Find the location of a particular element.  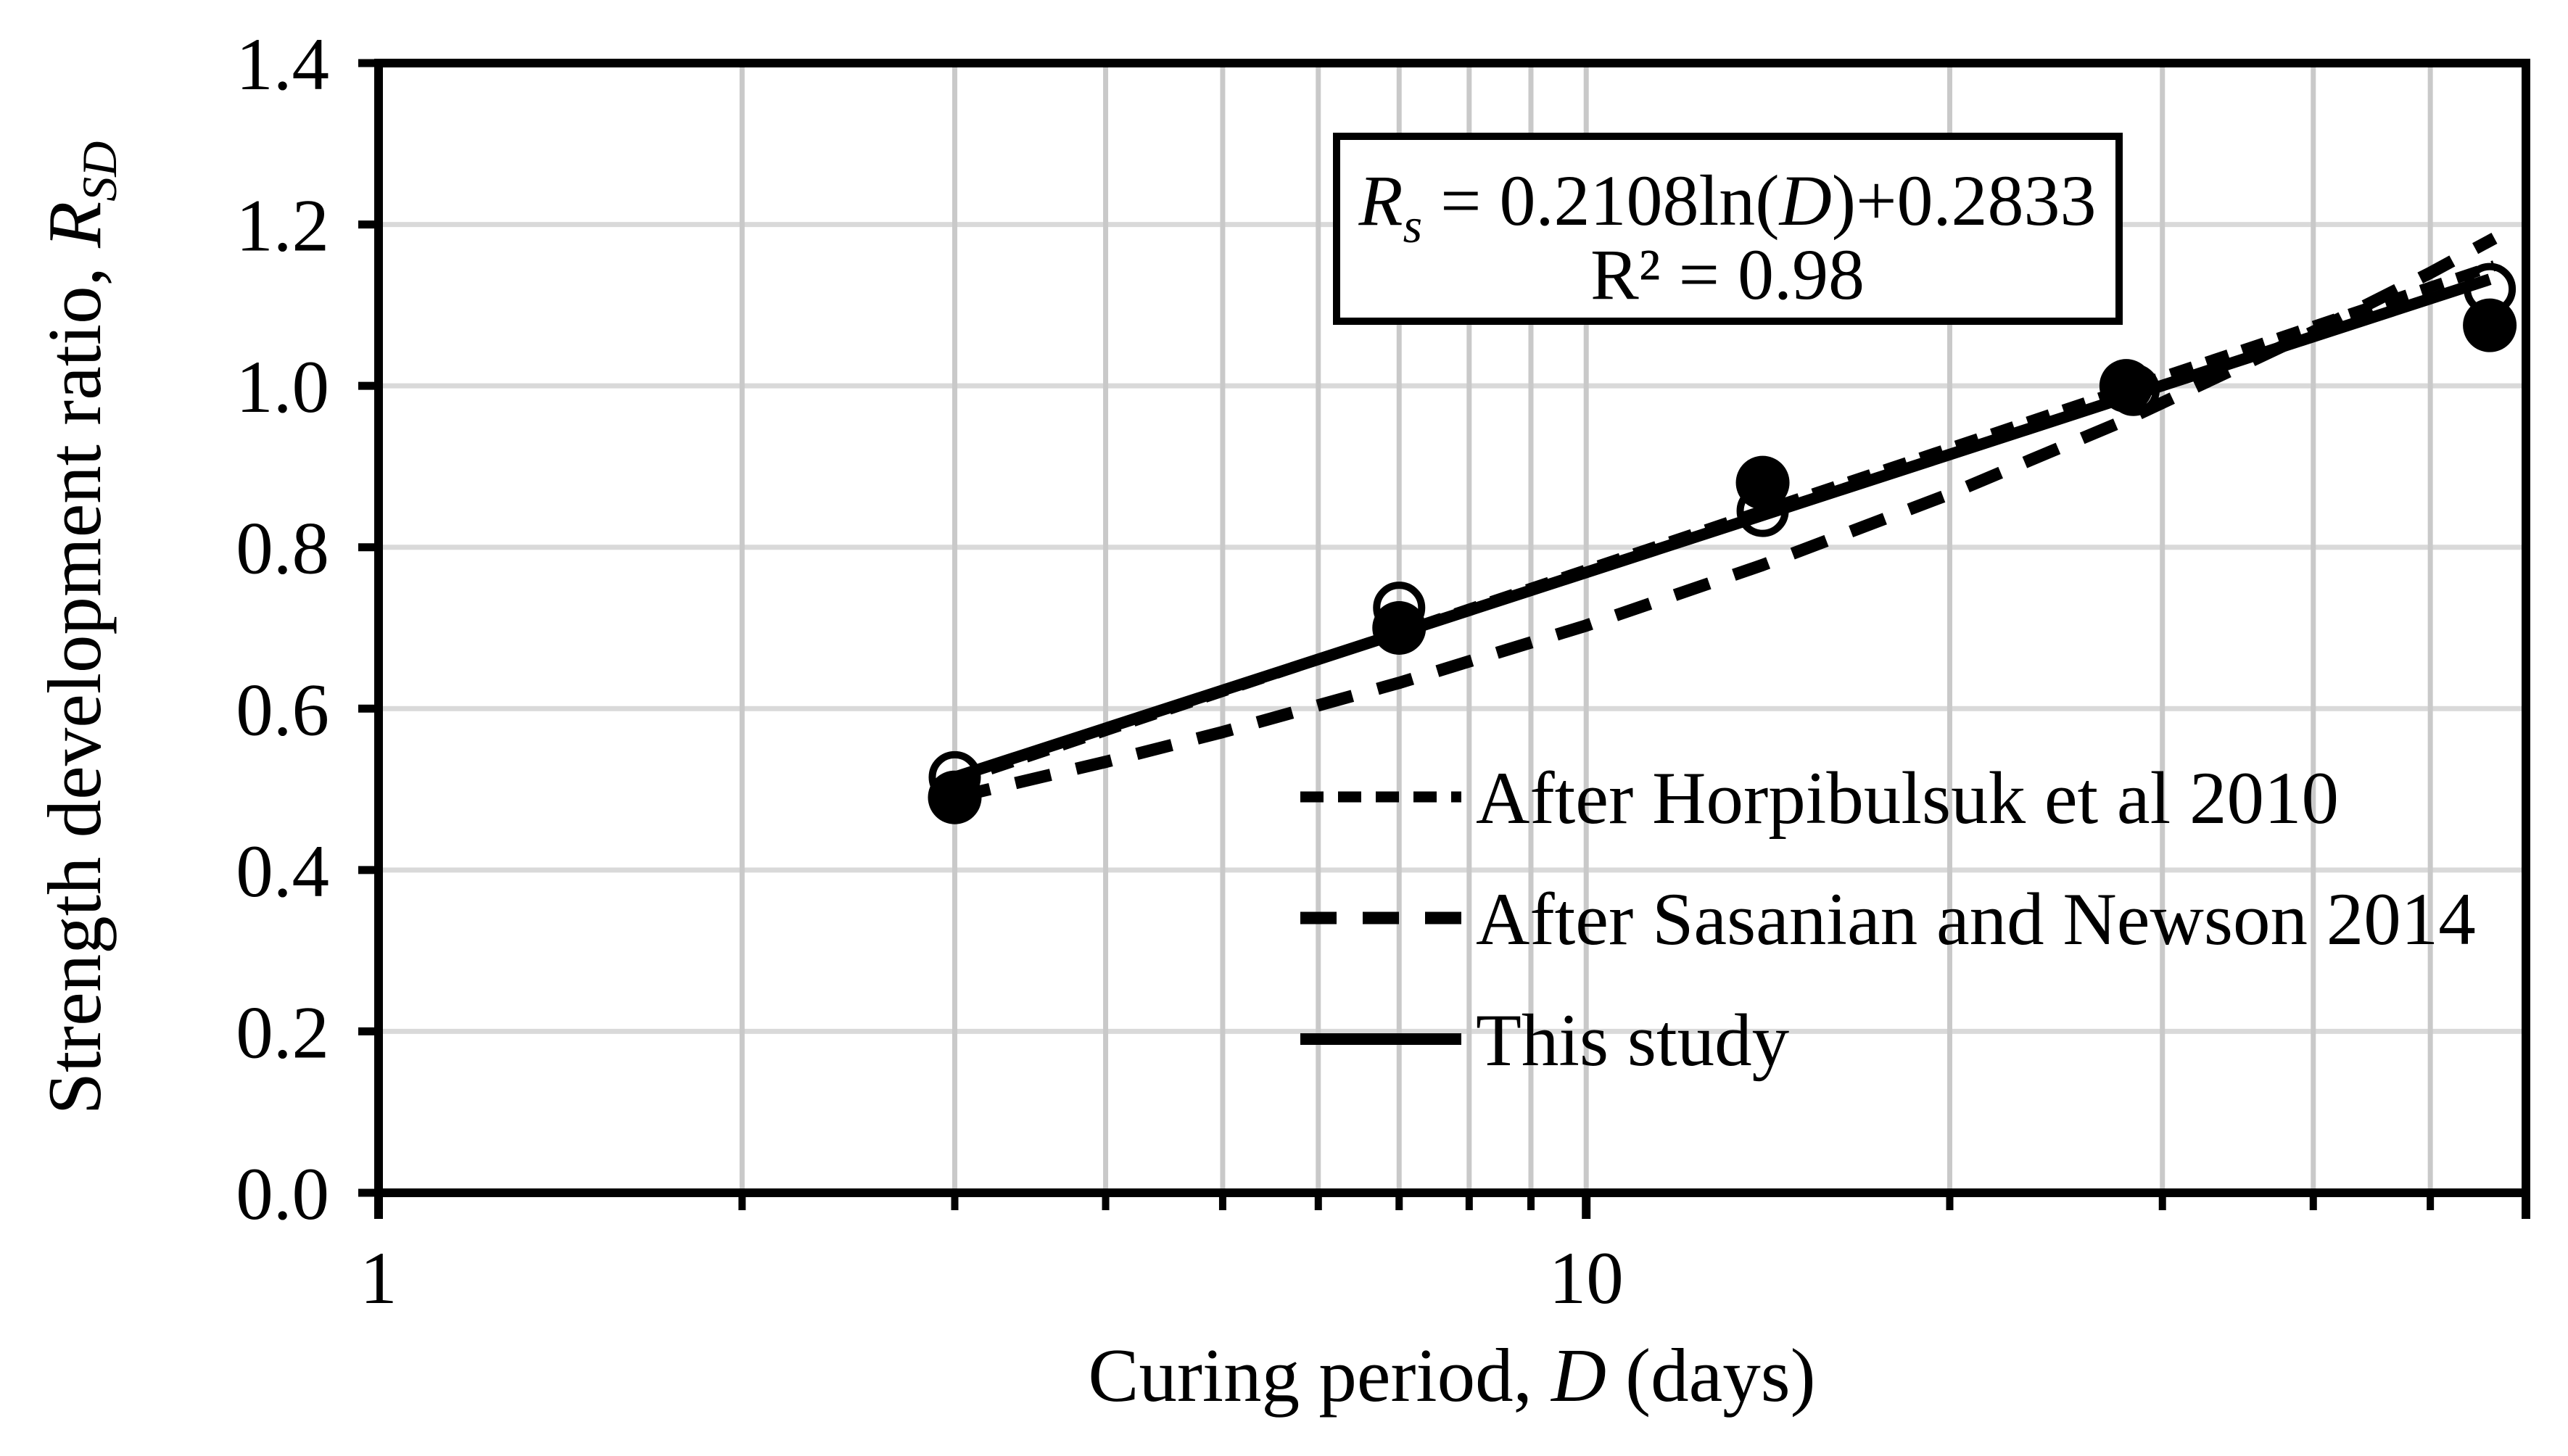

y-axis-tick-labels: 0.0 0.2 0.4 0.6 0.8 1.0 1.2 1.4 is located at coordinates (282, 629).